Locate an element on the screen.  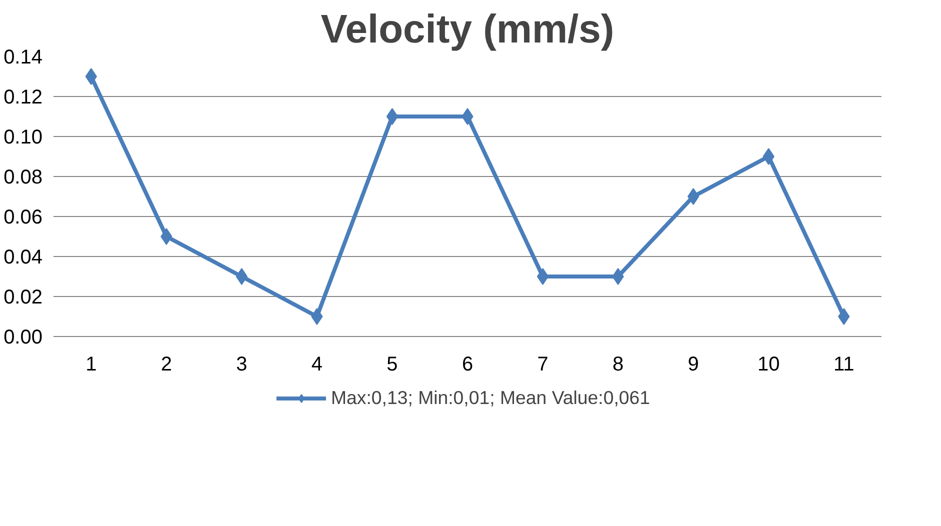
x-tick-label: 4 is located at coordinates (317, 365).